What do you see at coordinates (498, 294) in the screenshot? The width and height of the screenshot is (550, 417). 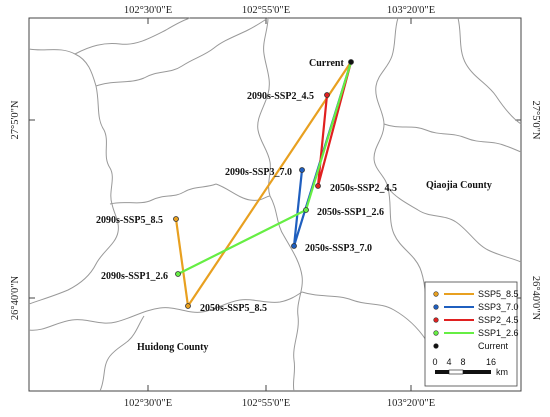 I see `legend-label: SSP5_8.5` at bounding box center [498, 294].